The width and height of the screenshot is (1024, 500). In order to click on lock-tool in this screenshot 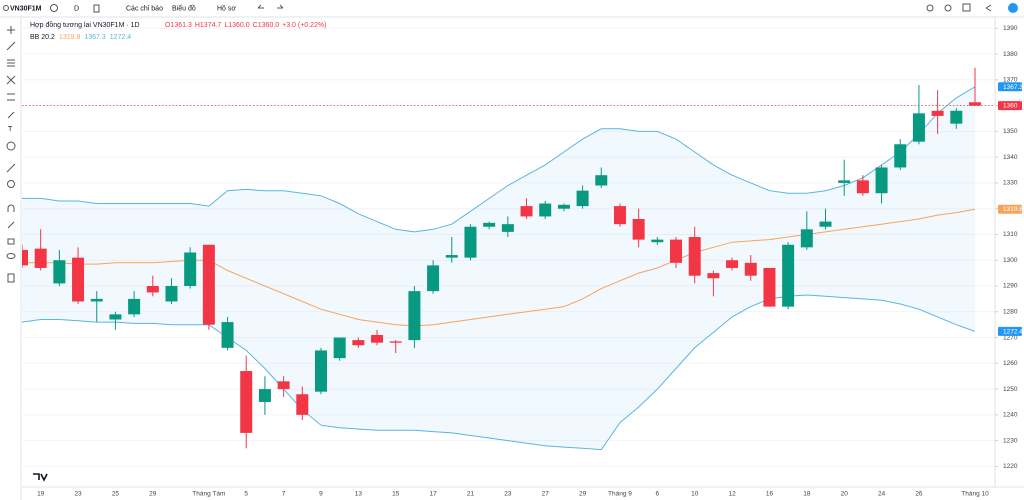, I will do `click(11, 241)`.